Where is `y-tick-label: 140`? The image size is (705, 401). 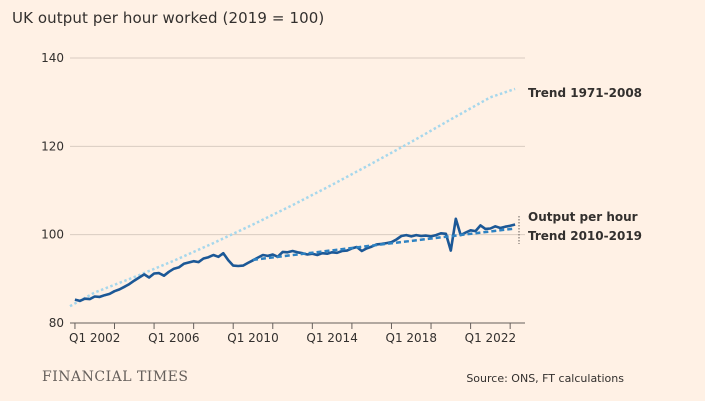 y-tick-label: 140 is located at coordinates (52, 58).